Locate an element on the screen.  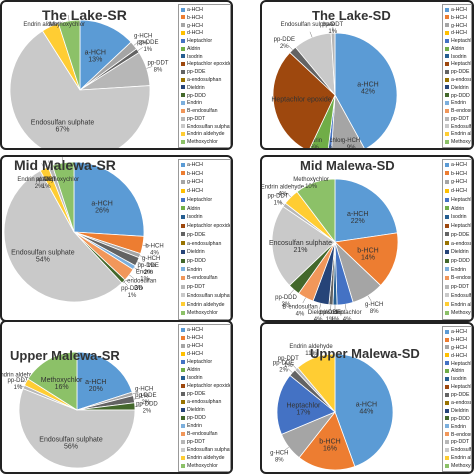
legend-item: Isodrin is located at coordinates (456, 379).